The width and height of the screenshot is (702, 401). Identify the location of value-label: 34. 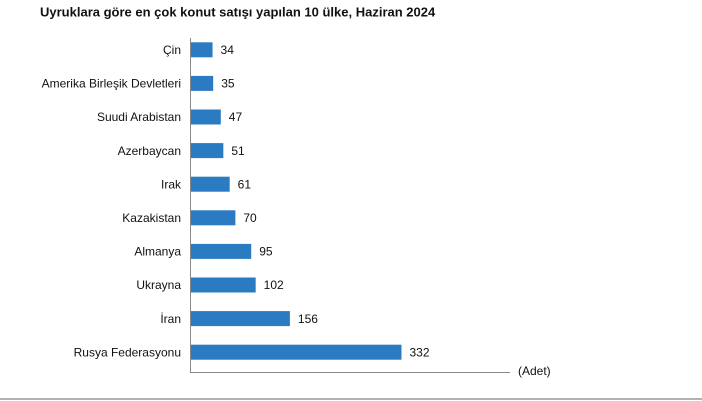
(228, 50).